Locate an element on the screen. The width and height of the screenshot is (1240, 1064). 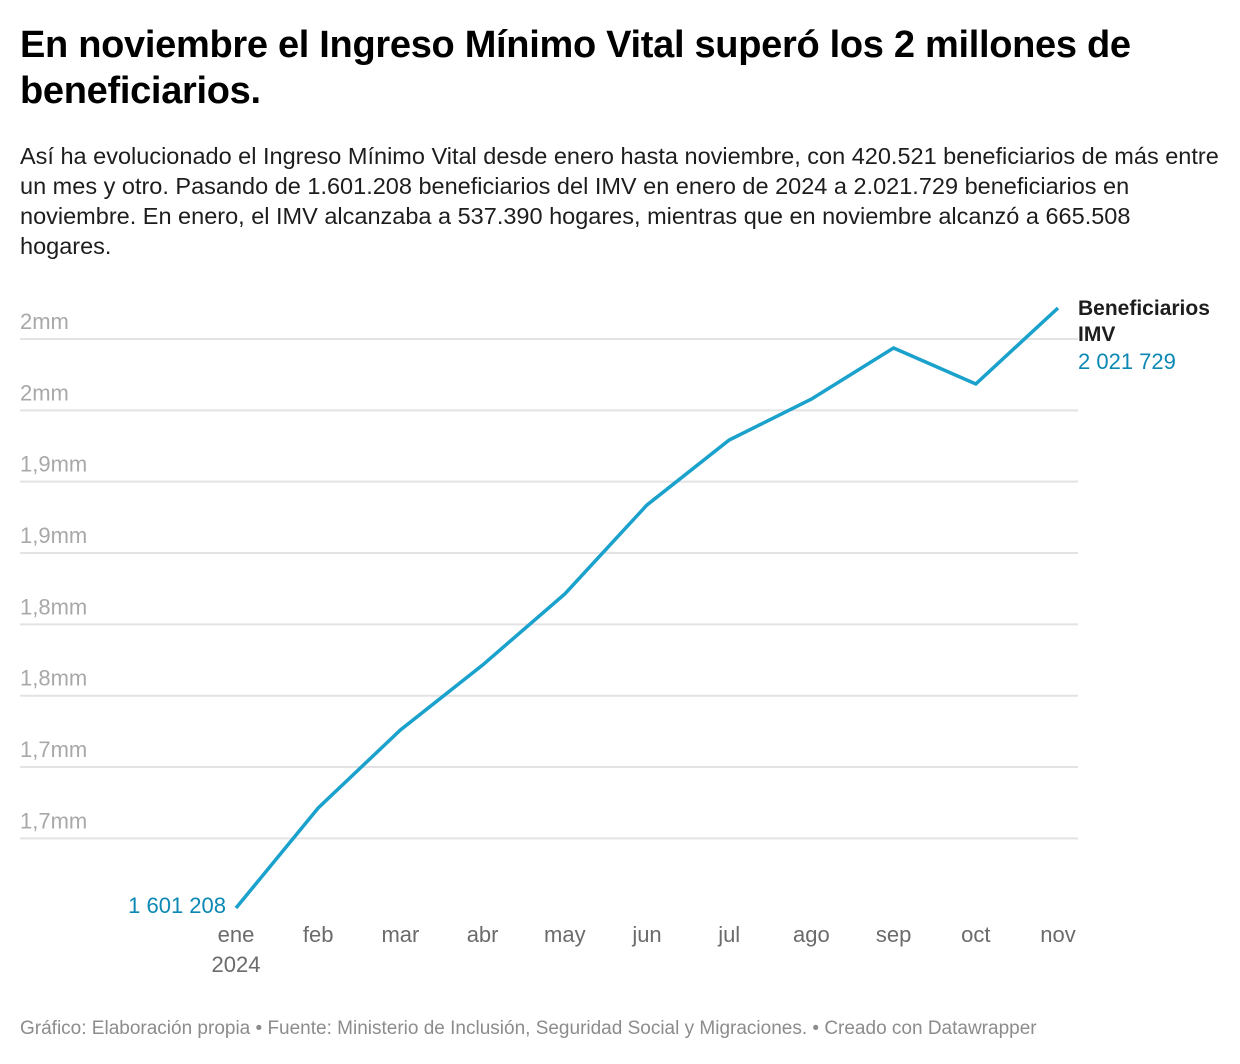
x-tick-label: mar is located at coordinates (400, 934).